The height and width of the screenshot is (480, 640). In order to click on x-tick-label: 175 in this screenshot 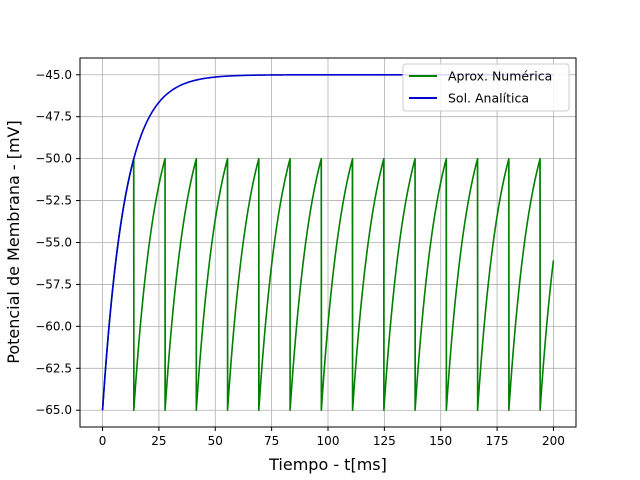, I will do `click(497, 441)`.